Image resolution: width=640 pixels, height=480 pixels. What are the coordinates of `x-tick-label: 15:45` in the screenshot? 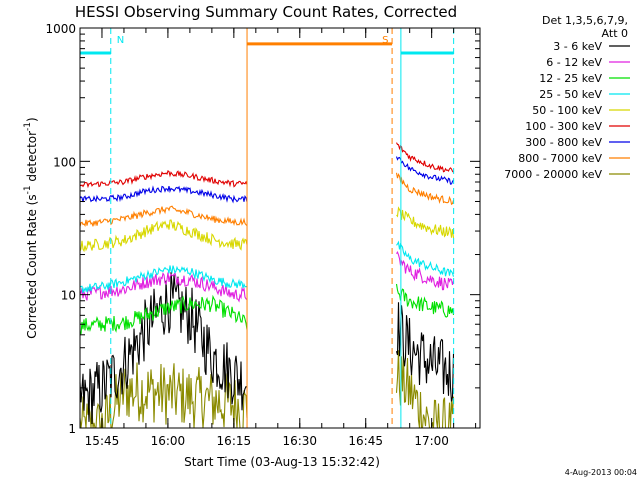 It's located at (102, 441).